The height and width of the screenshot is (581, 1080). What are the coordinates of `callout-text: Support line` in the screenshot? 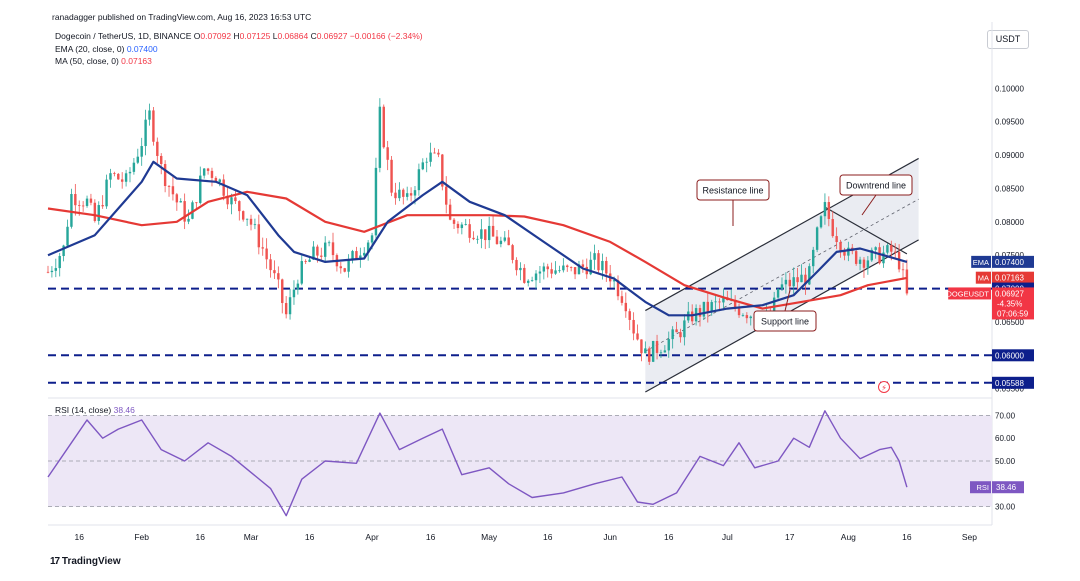 It's located at (785, 322).